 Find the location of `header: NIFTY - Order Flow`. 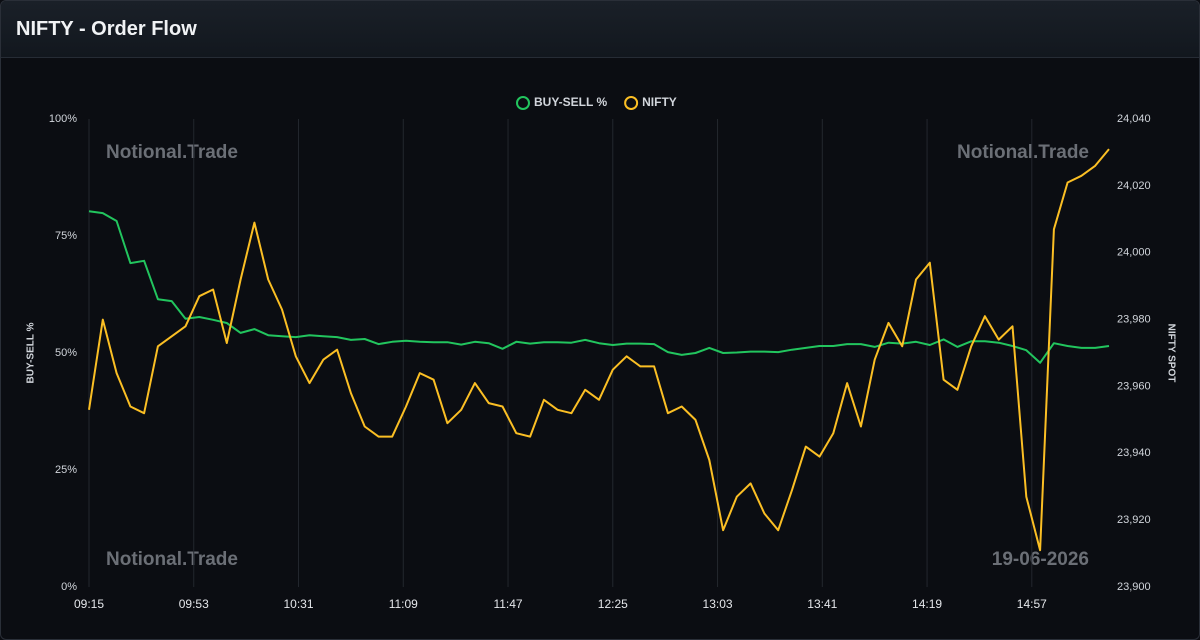

header: NIFTY - Order Flow is located at coordinates (600, 29).